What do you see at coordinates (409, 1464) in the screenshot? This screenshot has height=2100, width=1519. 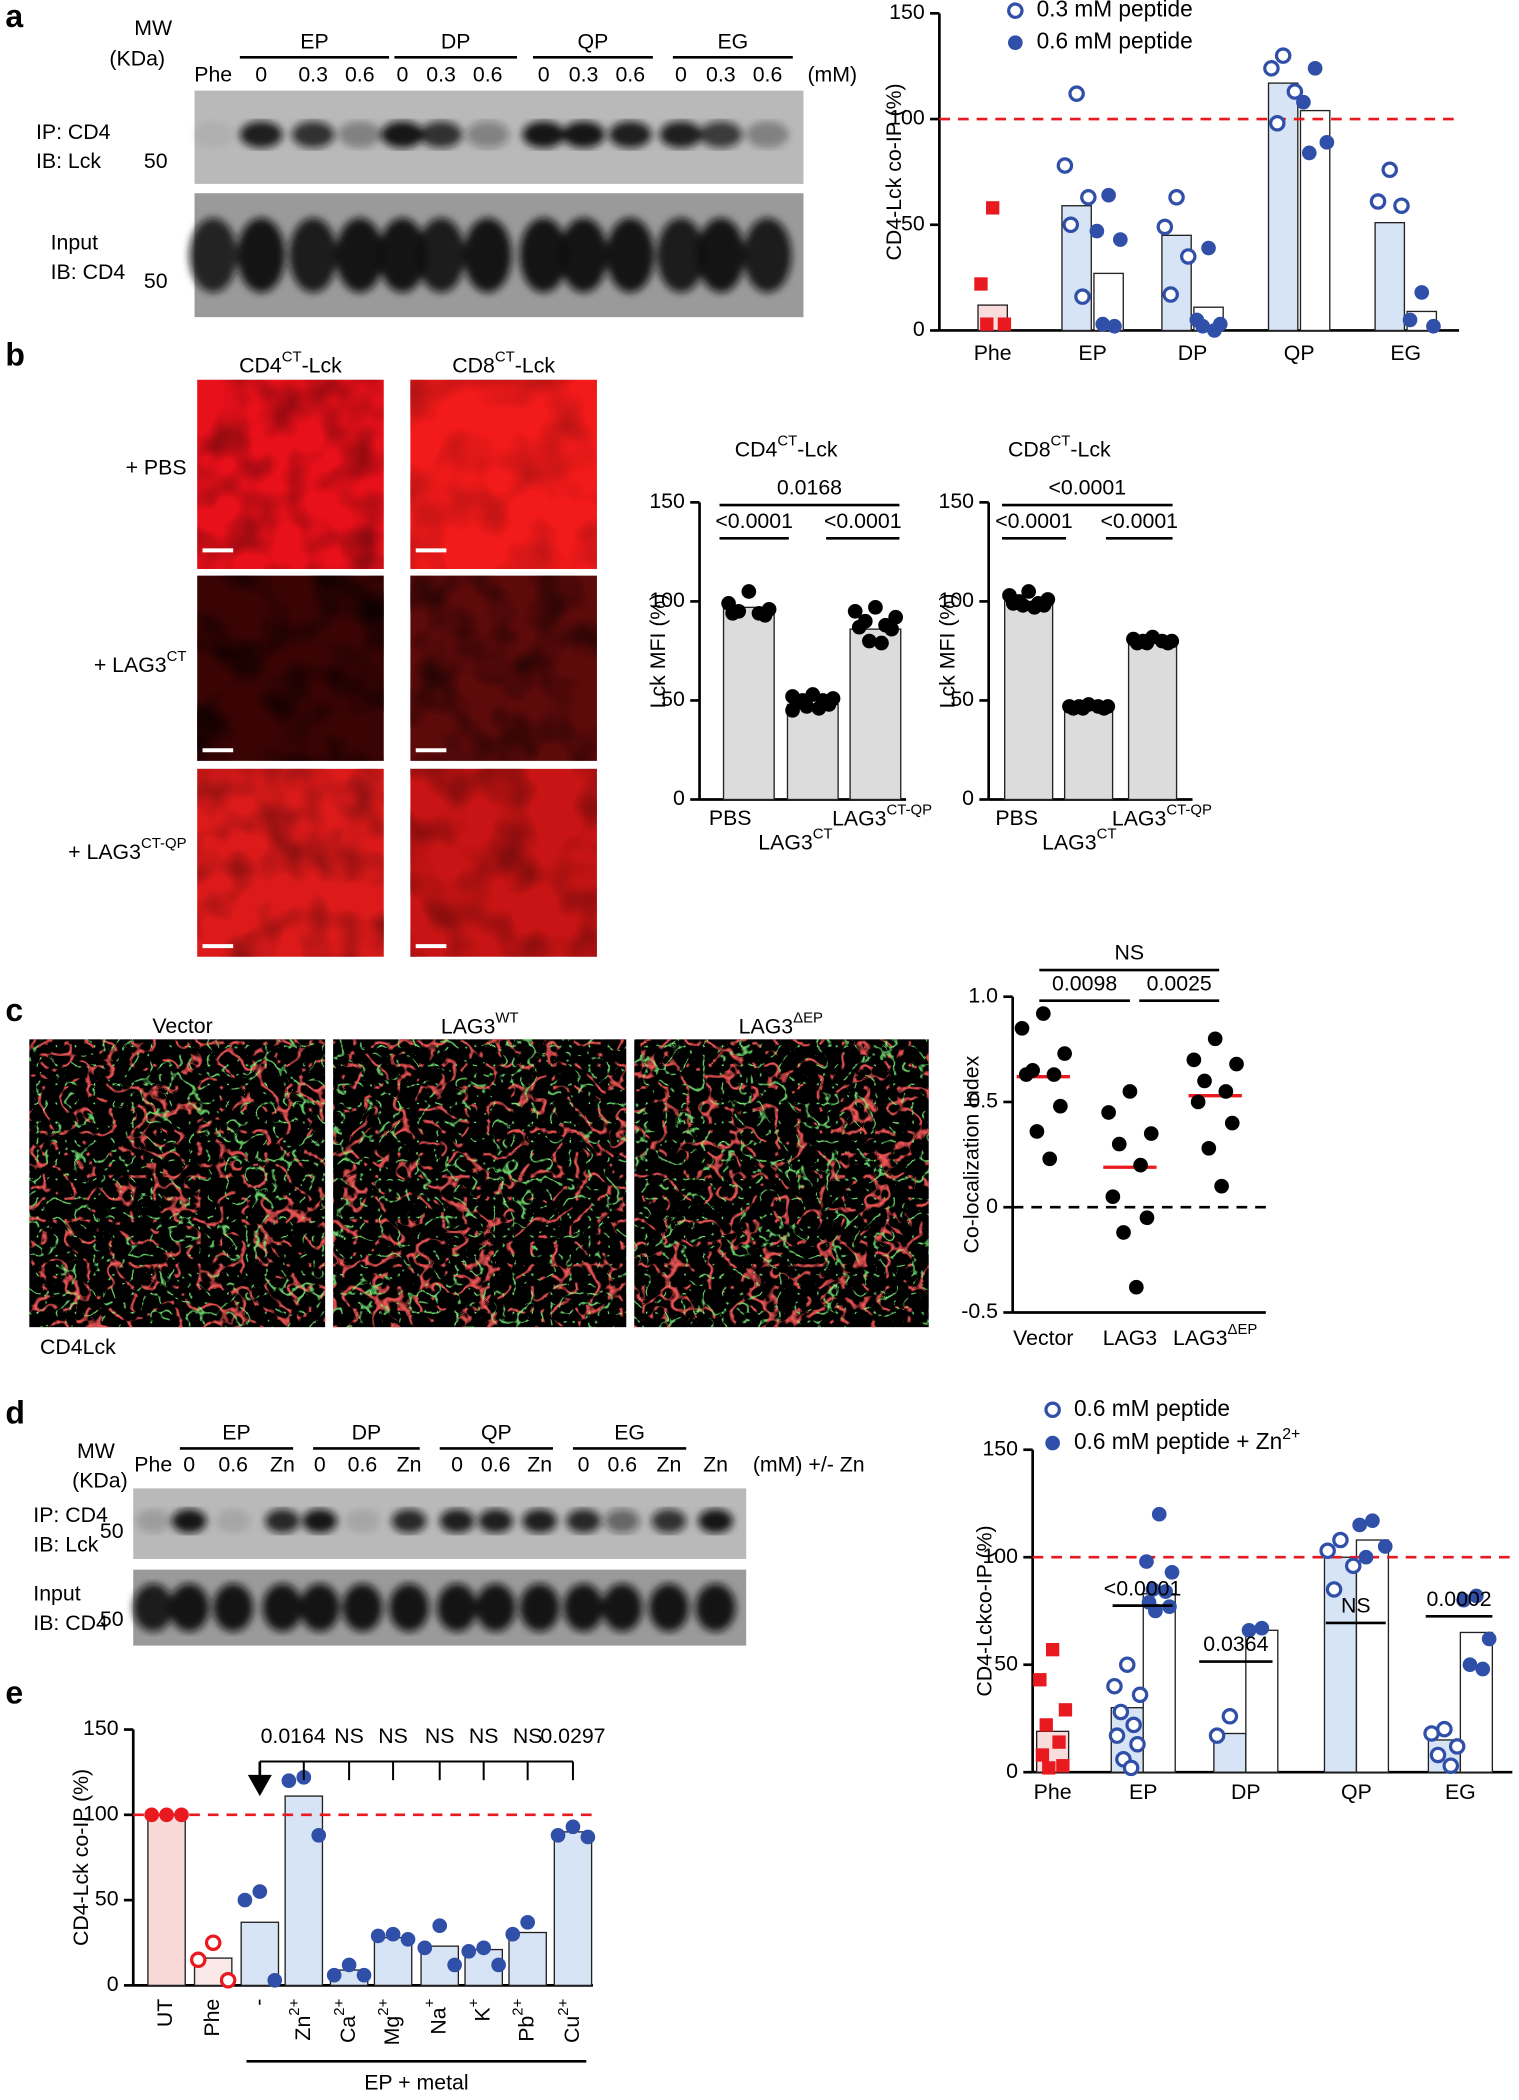 I see `blot-lane-label: Zn` at bounding box center [409, 1464].